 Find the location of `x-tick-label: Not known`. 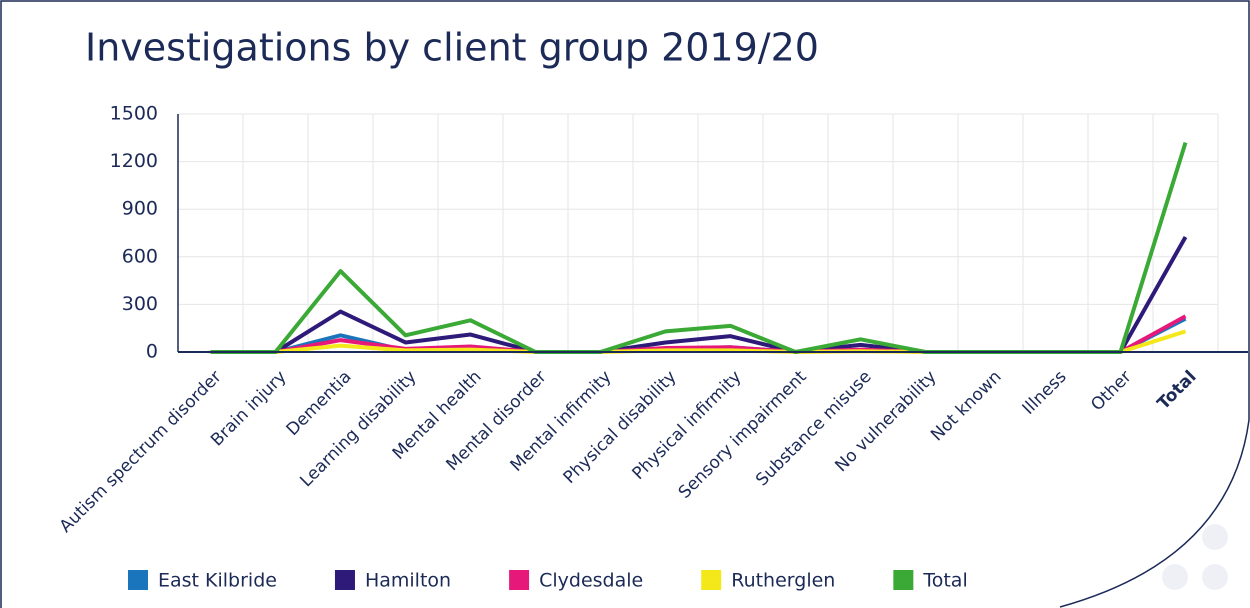

x-tick-label: Not known is located at coordinates (966, 406).